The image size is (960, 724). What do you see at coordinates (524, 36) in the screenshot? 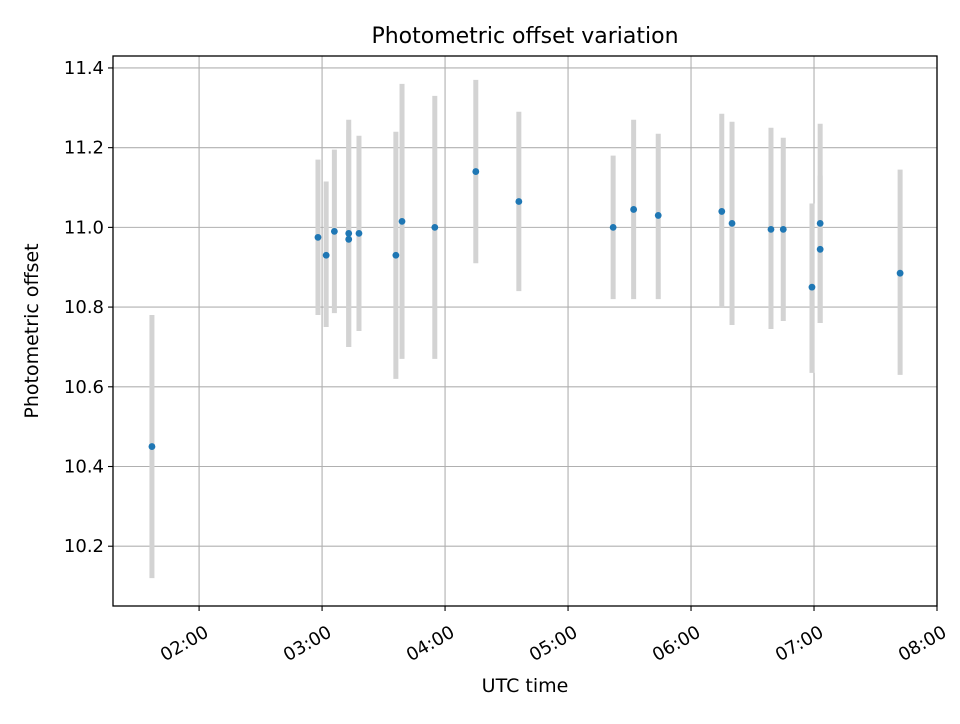
I see `chart-title: Photometric offset variation` at bounding box center [524, 36].